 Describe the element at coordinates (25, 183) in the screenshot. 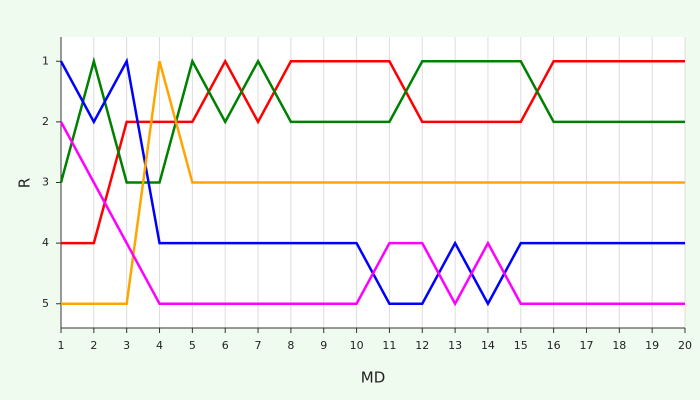

I see `y-axis-title: R` at that location.